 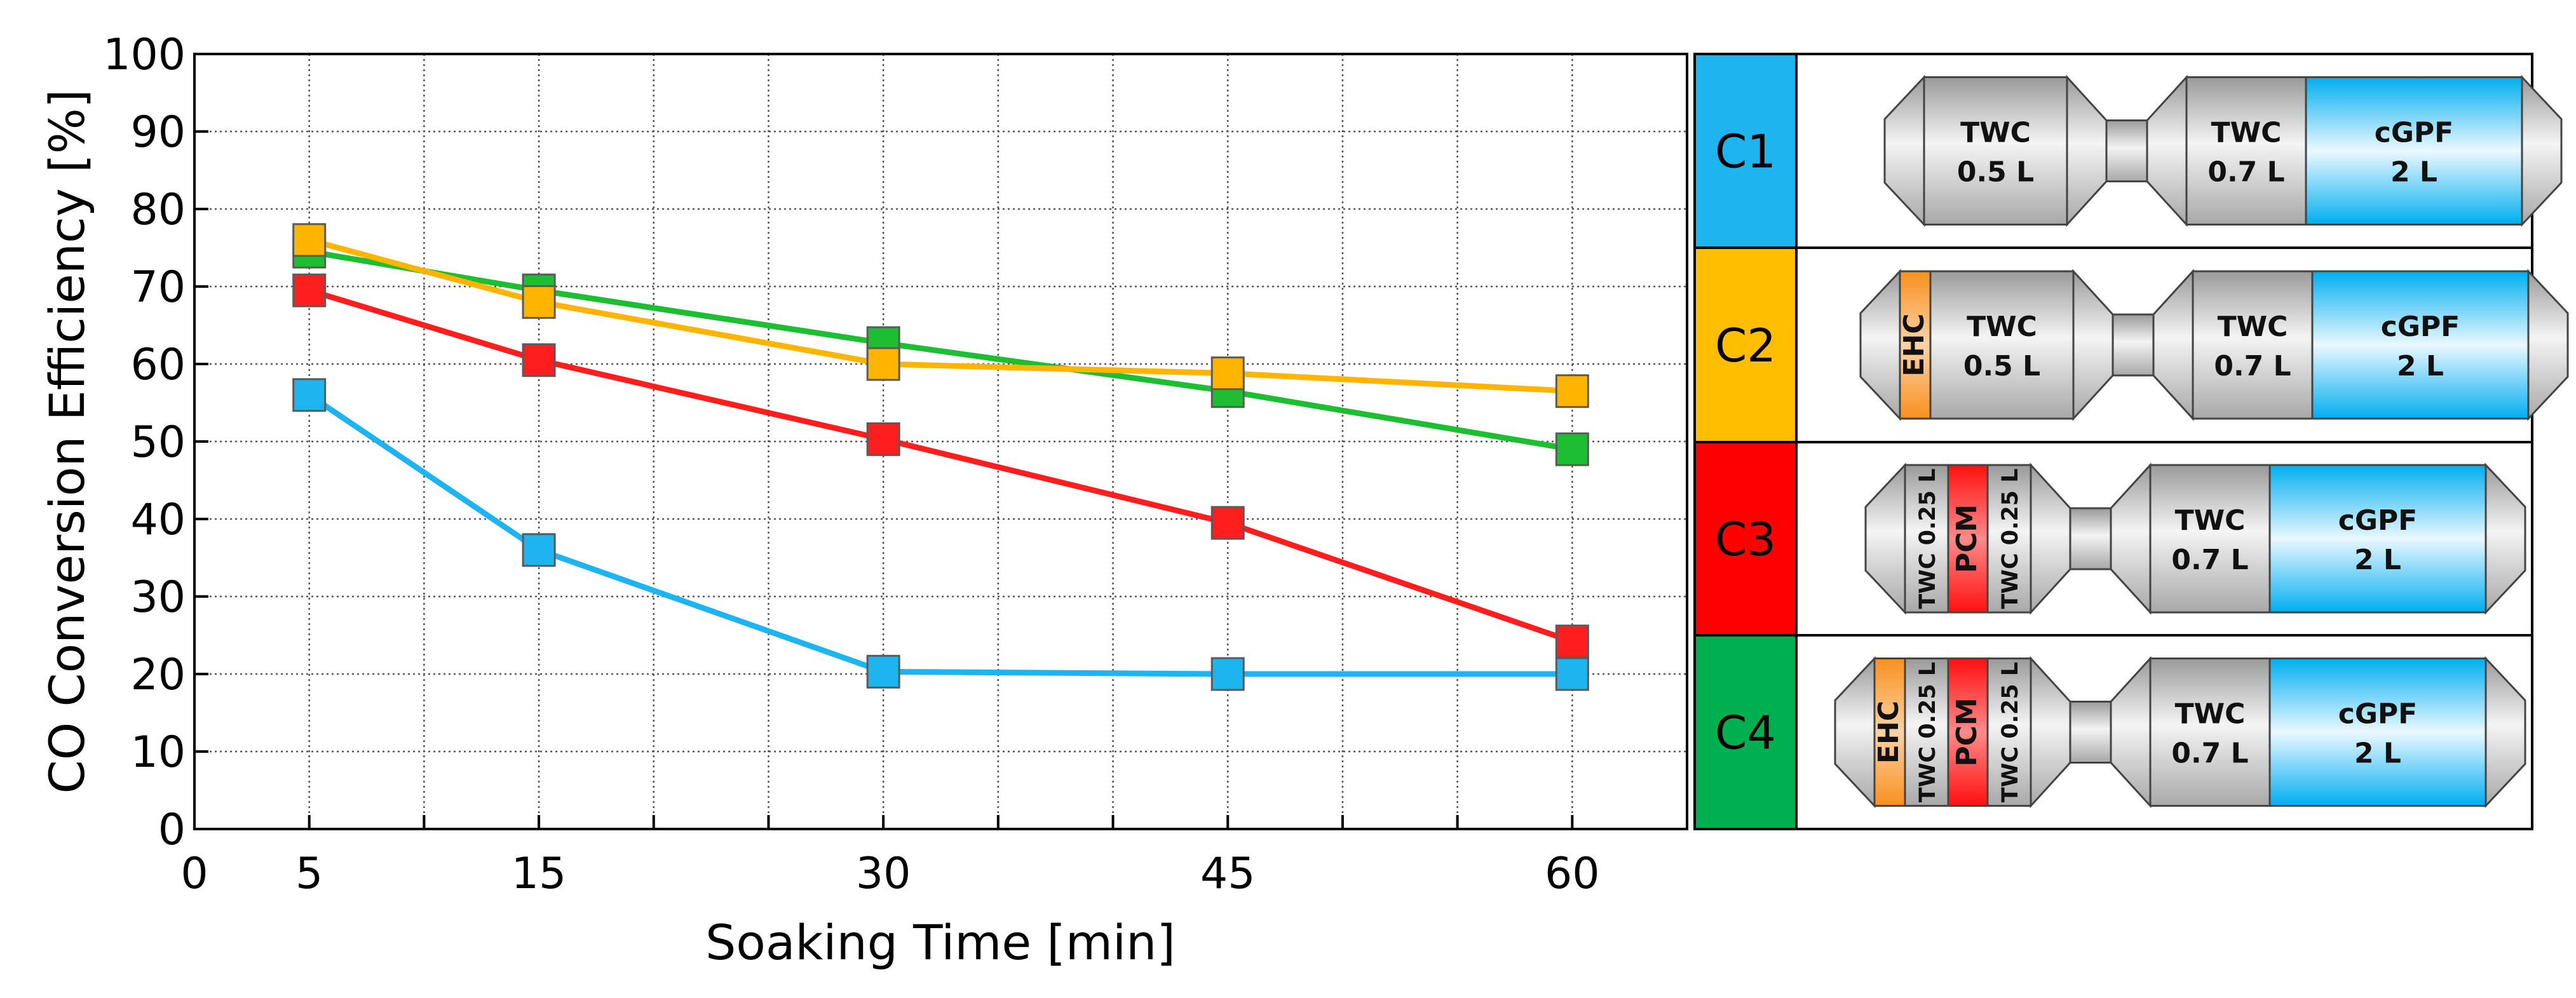 I want to click on y-tick-label: 100, so click(x=144, y=55).